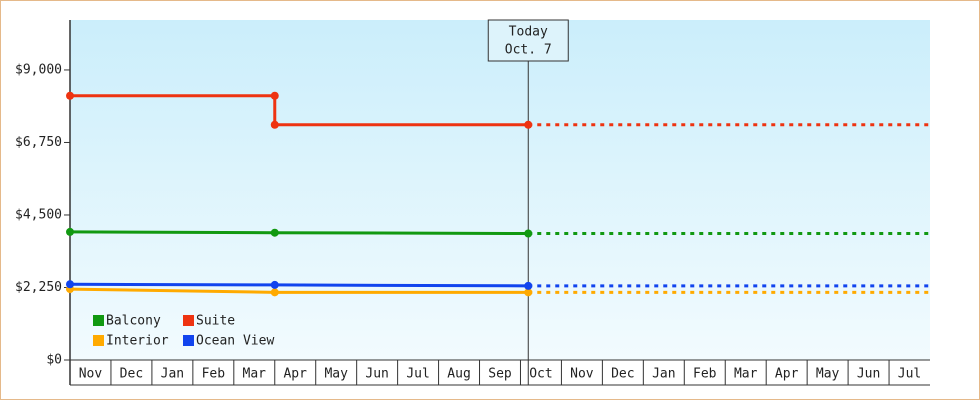 This screenshot has height=400, width=980. I want to click on y-tick-label: $6,750, so click(38, 142).